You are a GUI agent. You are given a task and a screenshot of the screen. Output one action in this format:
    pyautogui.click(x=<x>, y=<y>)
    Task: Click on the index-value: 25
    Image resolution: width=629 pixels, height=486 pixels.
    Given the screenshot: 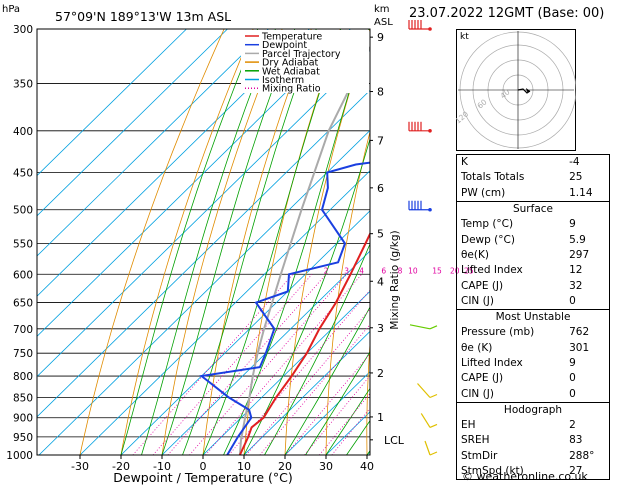 What is the action you would take?
    pyautogui.click(x=586, y=178)
    